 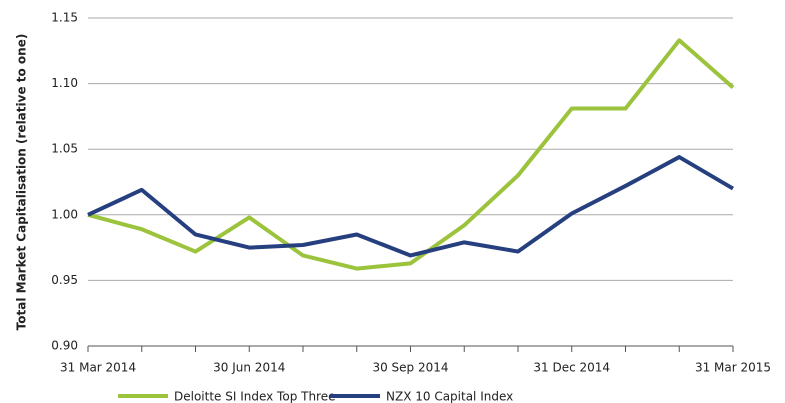 I want to click on y-tick-label: 1.15, so click(x=64, y=18).